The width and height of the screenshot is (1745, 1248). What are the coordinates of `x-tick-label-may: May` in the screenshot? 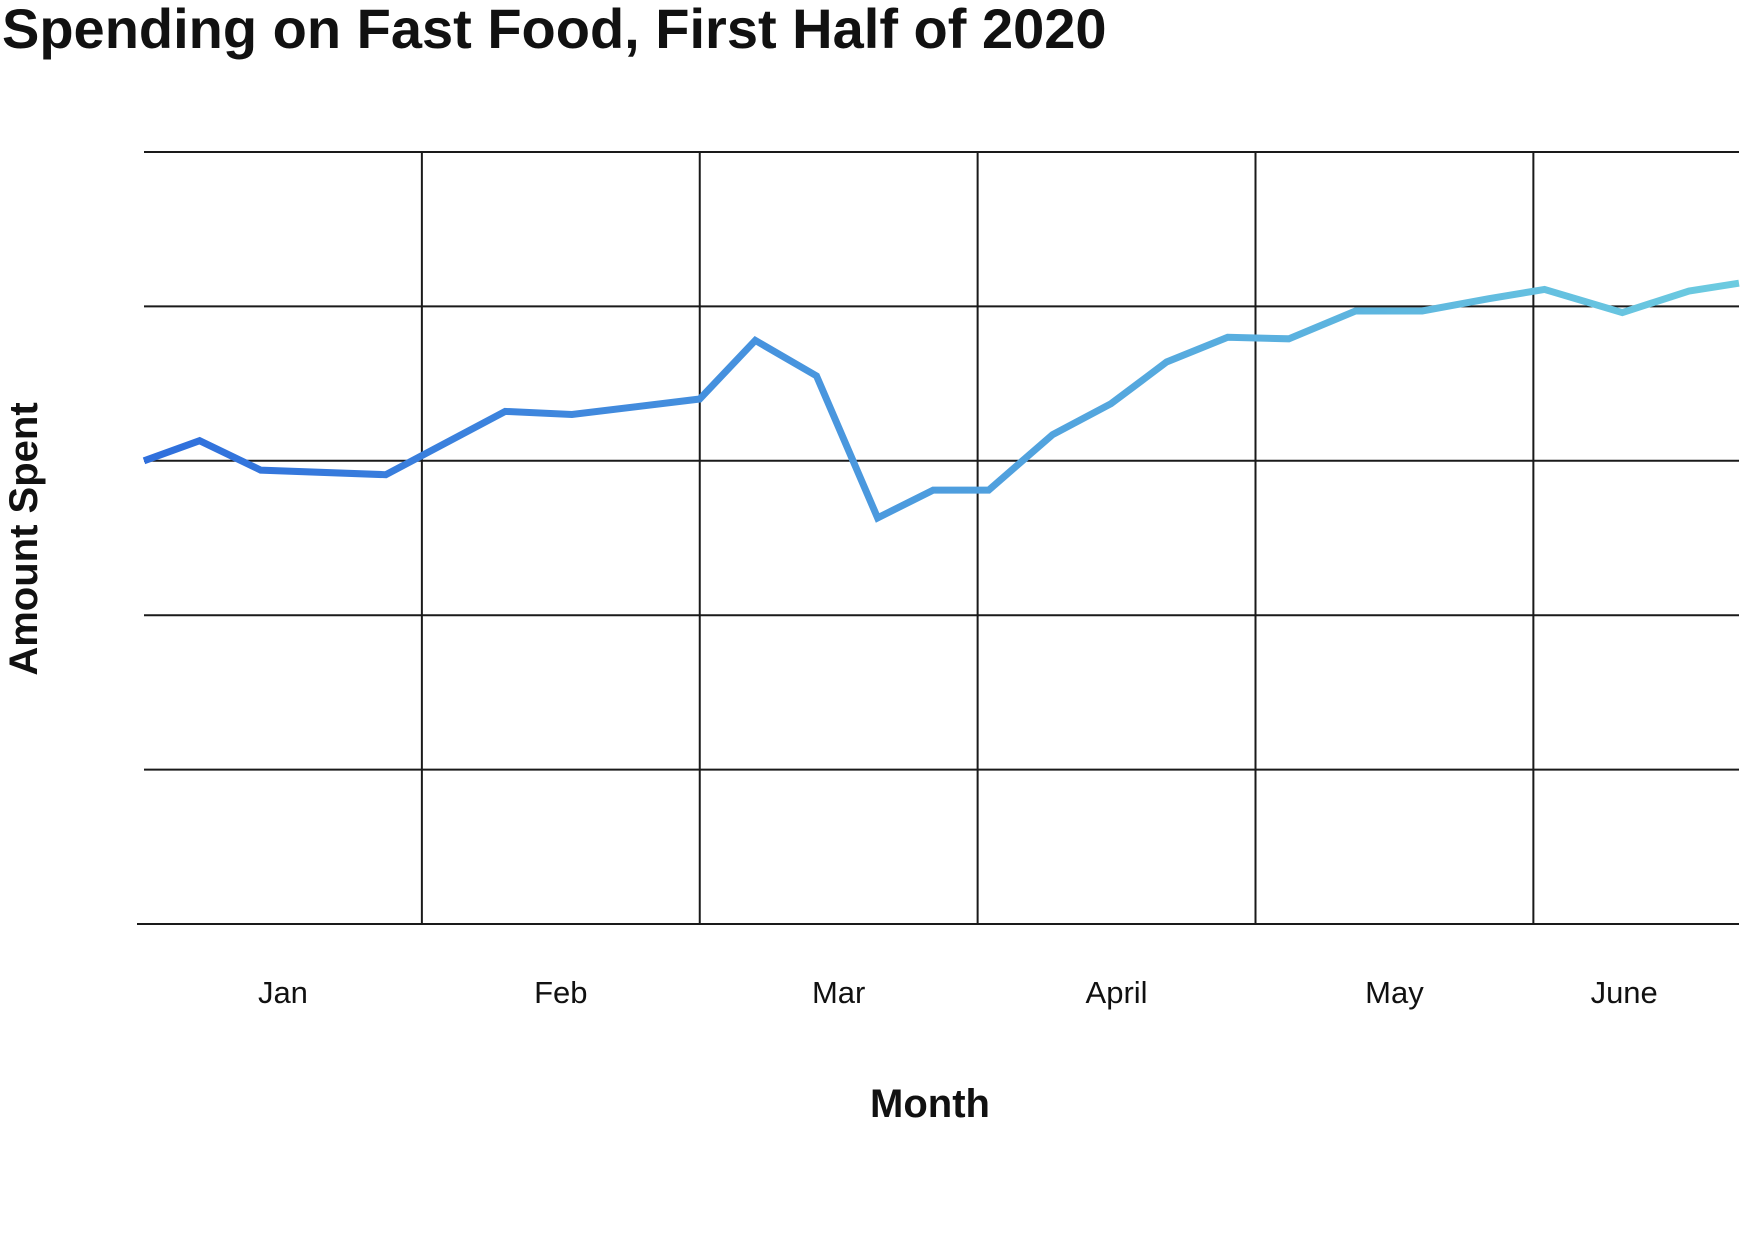 It's located at (1394, 992).